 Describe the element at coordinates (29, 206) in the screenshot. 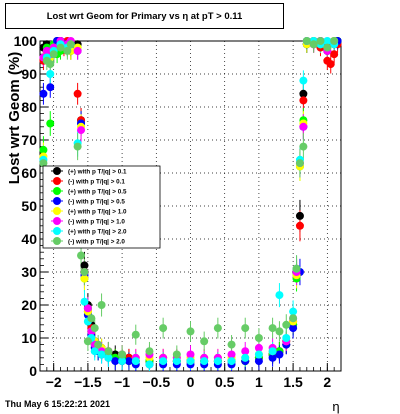

I see `y-tick-label: 50` at that location.